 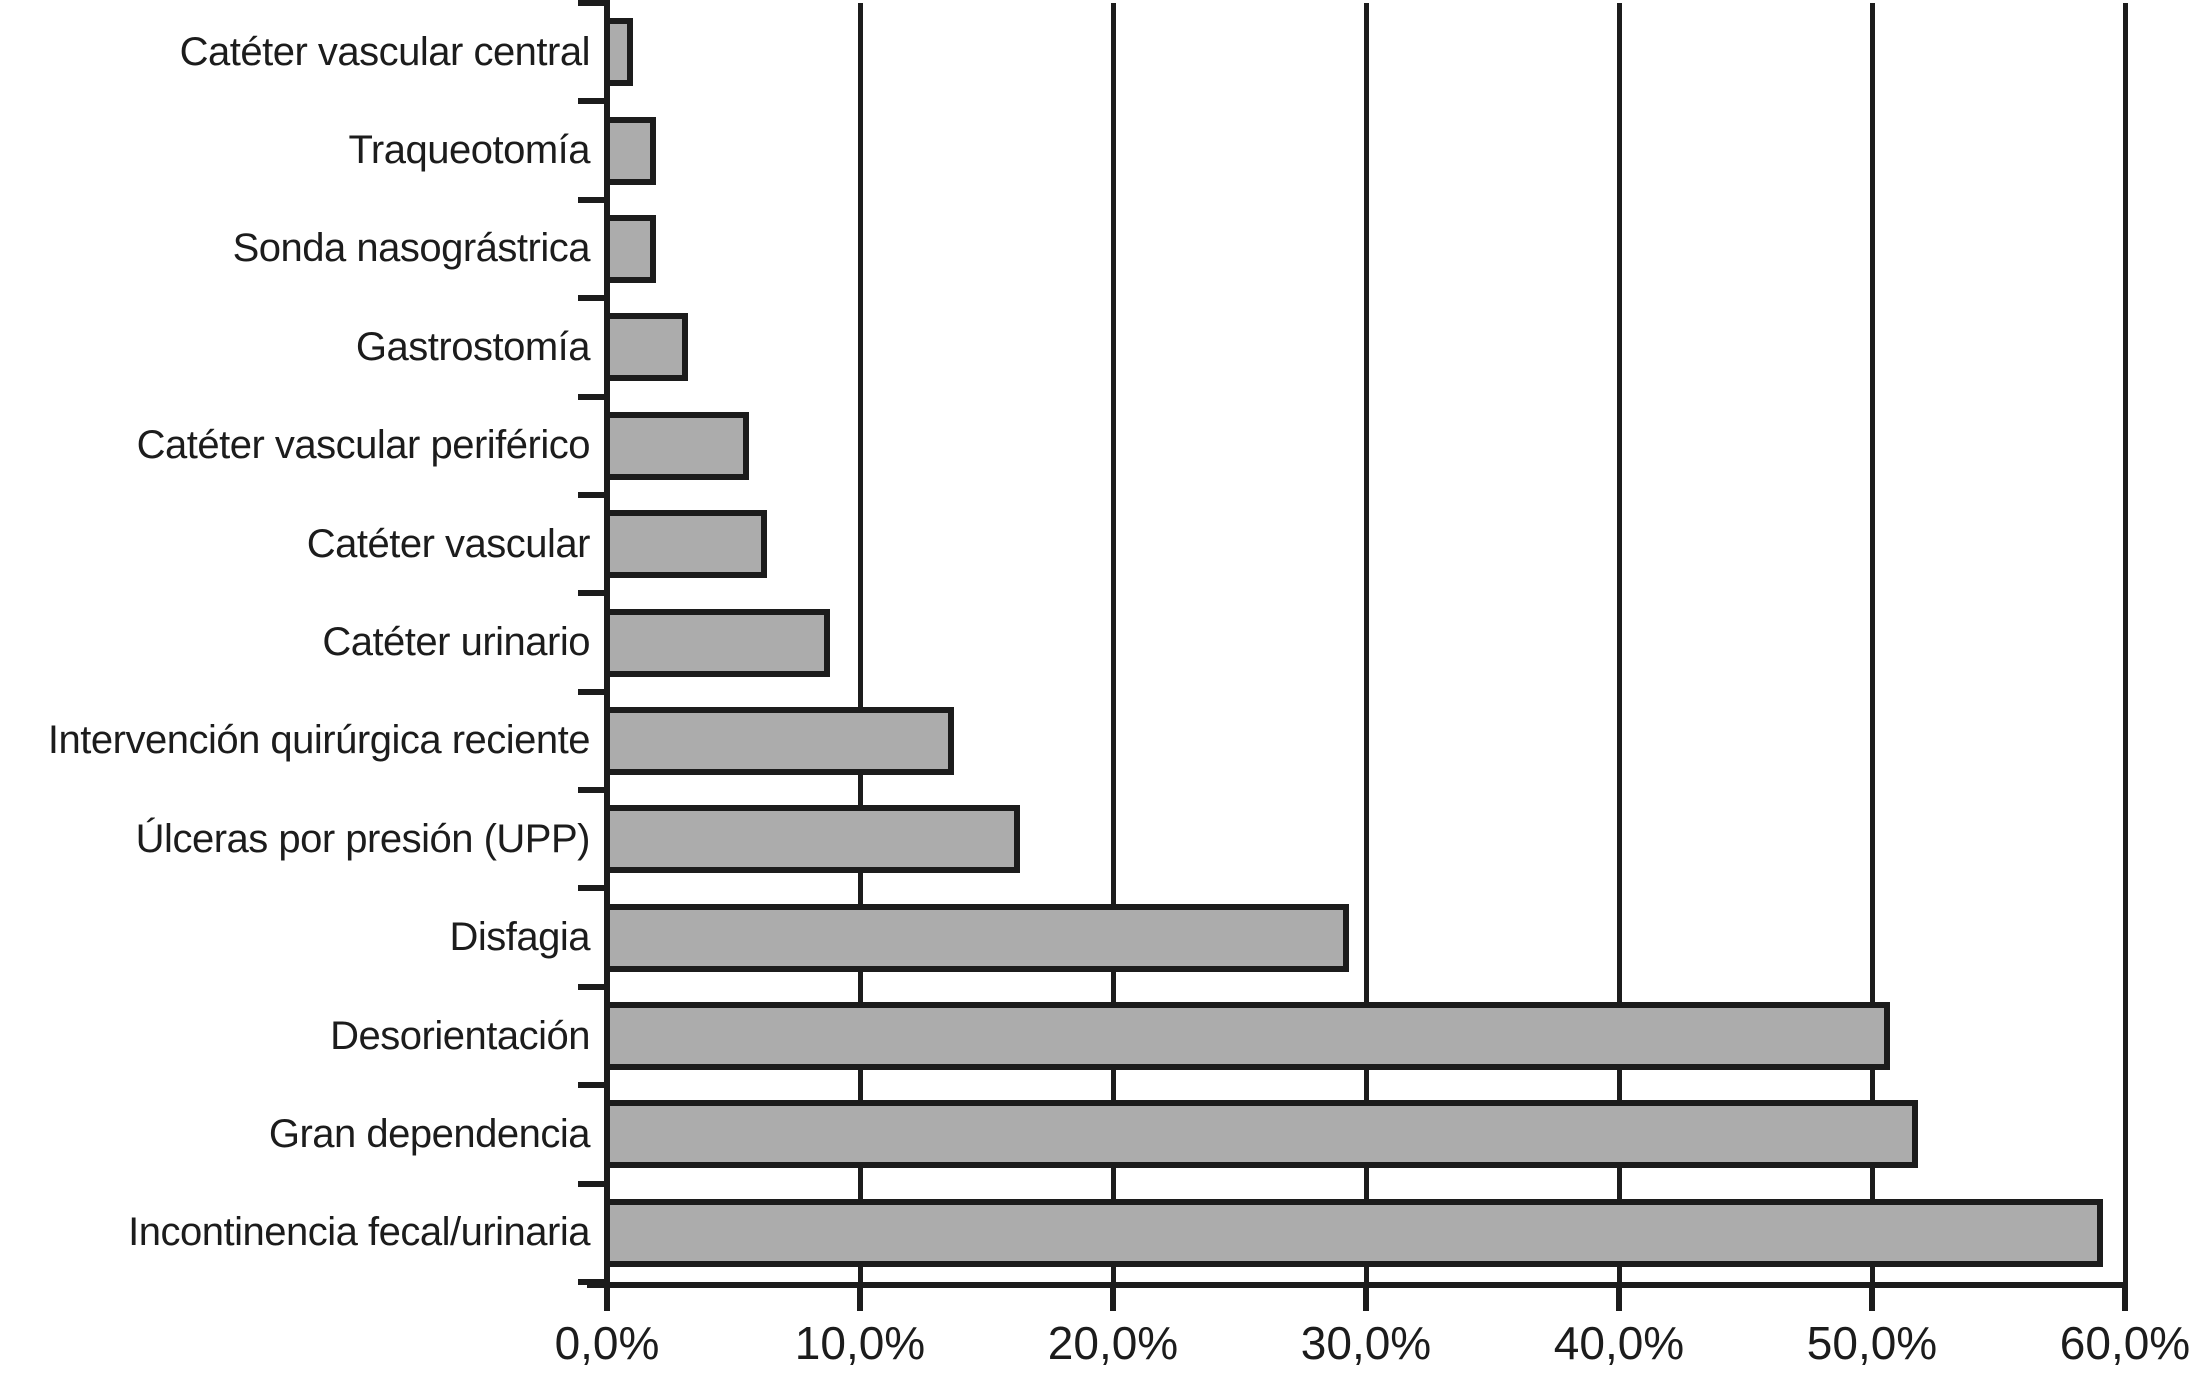 I want to click on category-row: Incontinencia fecal/urinaria, so click(x=295, y=1233).